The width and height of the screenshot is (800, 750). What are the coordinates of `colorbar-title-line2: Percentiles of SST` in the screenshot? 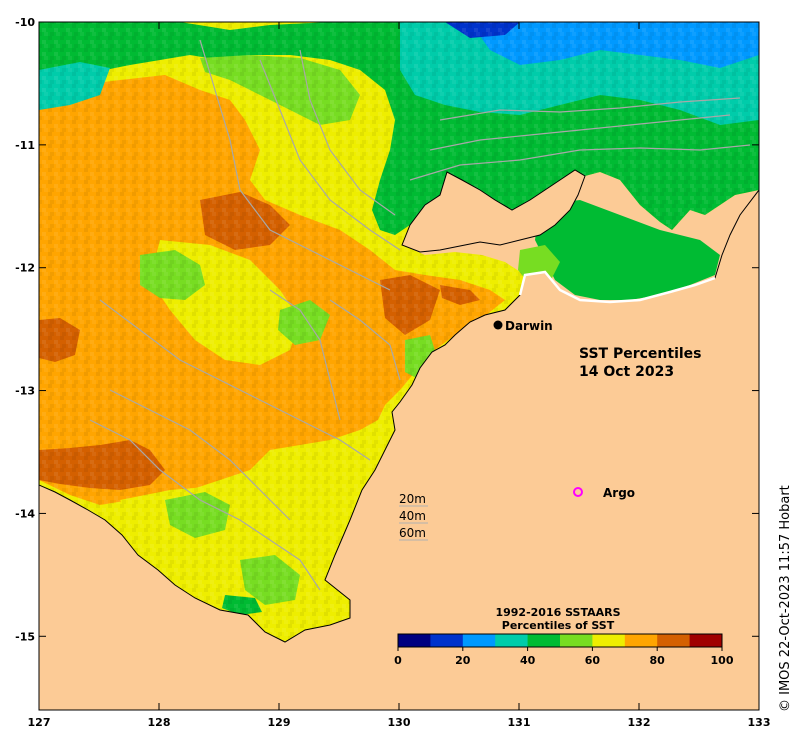 It's located at (558, 625).